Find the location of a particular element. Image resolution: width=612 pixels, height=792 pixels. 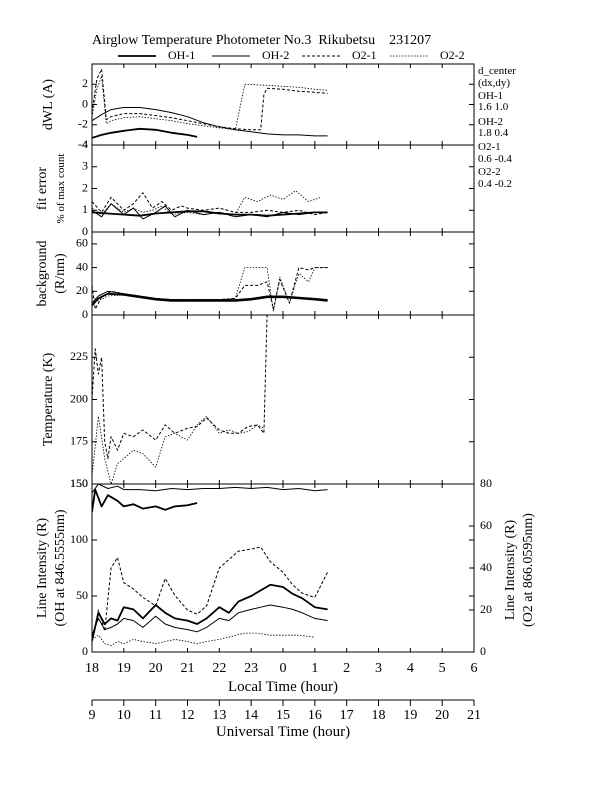

annotation-line: d_center is located at coordinates (497, 71).